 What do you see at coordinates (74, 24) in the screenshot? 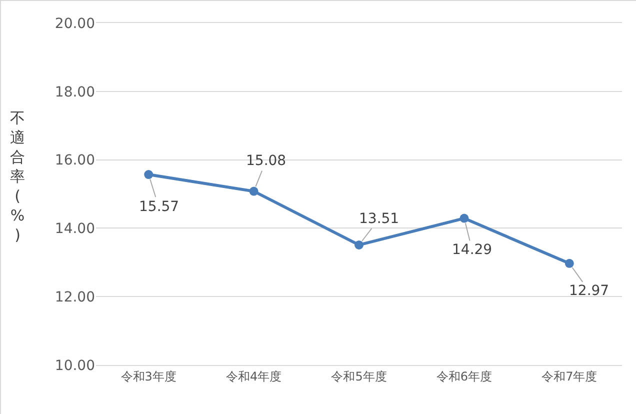
I see `y-tick-label: 20.00` at bounding box center [74, 24].